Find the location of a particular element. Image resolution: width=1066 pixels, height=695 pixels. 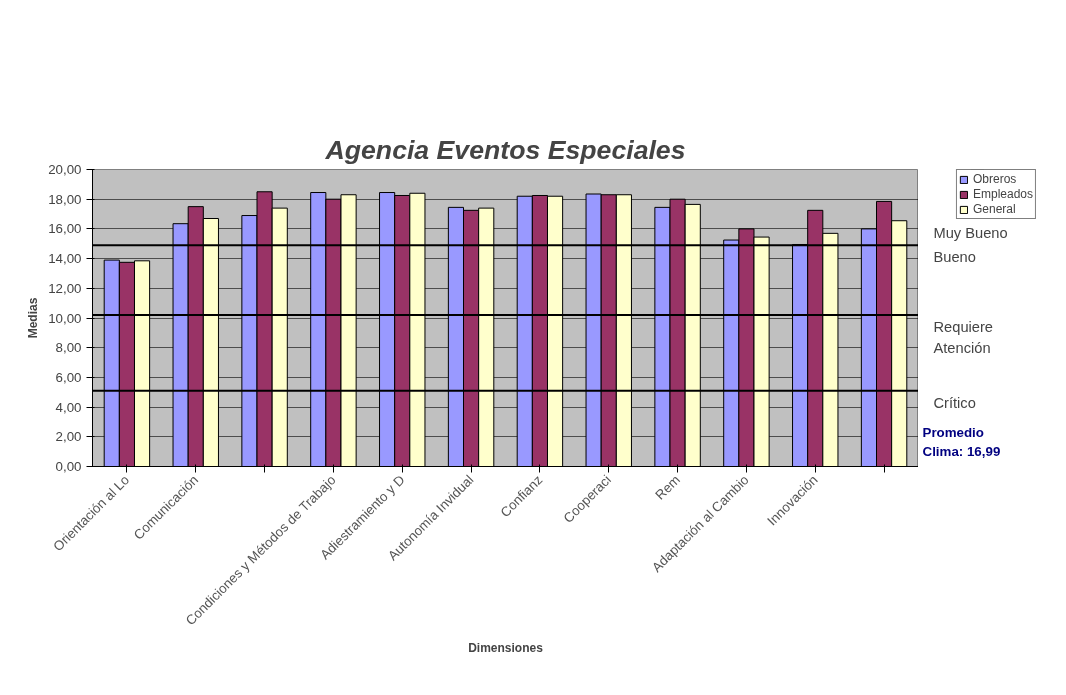

legend-label: General is located at coordinates (994, 209).